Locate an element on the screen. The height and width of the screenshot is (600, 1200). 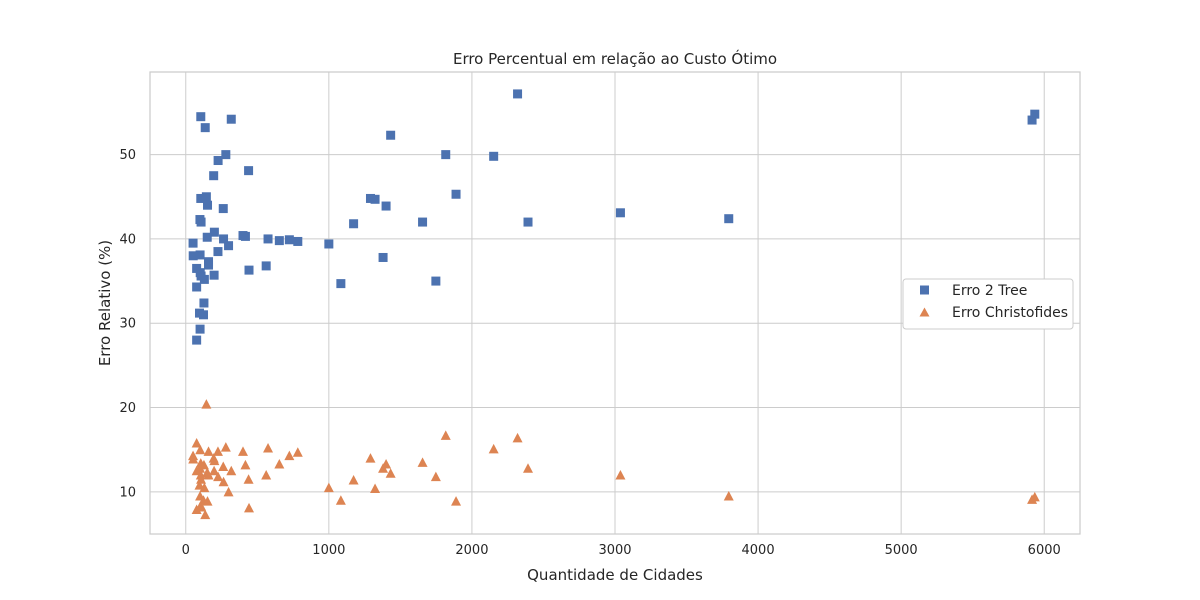
x-tick-label: 4000 is located at coordinates (758, 550).